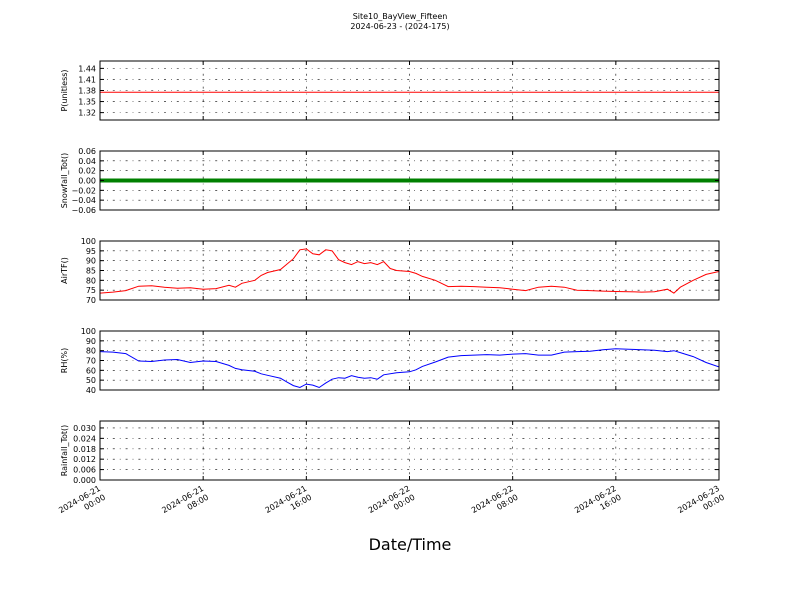  What do you see at coordinates (91, 271) in the screenshot?
I see `y-tick-label: 85` at bounding box center [91, 271].